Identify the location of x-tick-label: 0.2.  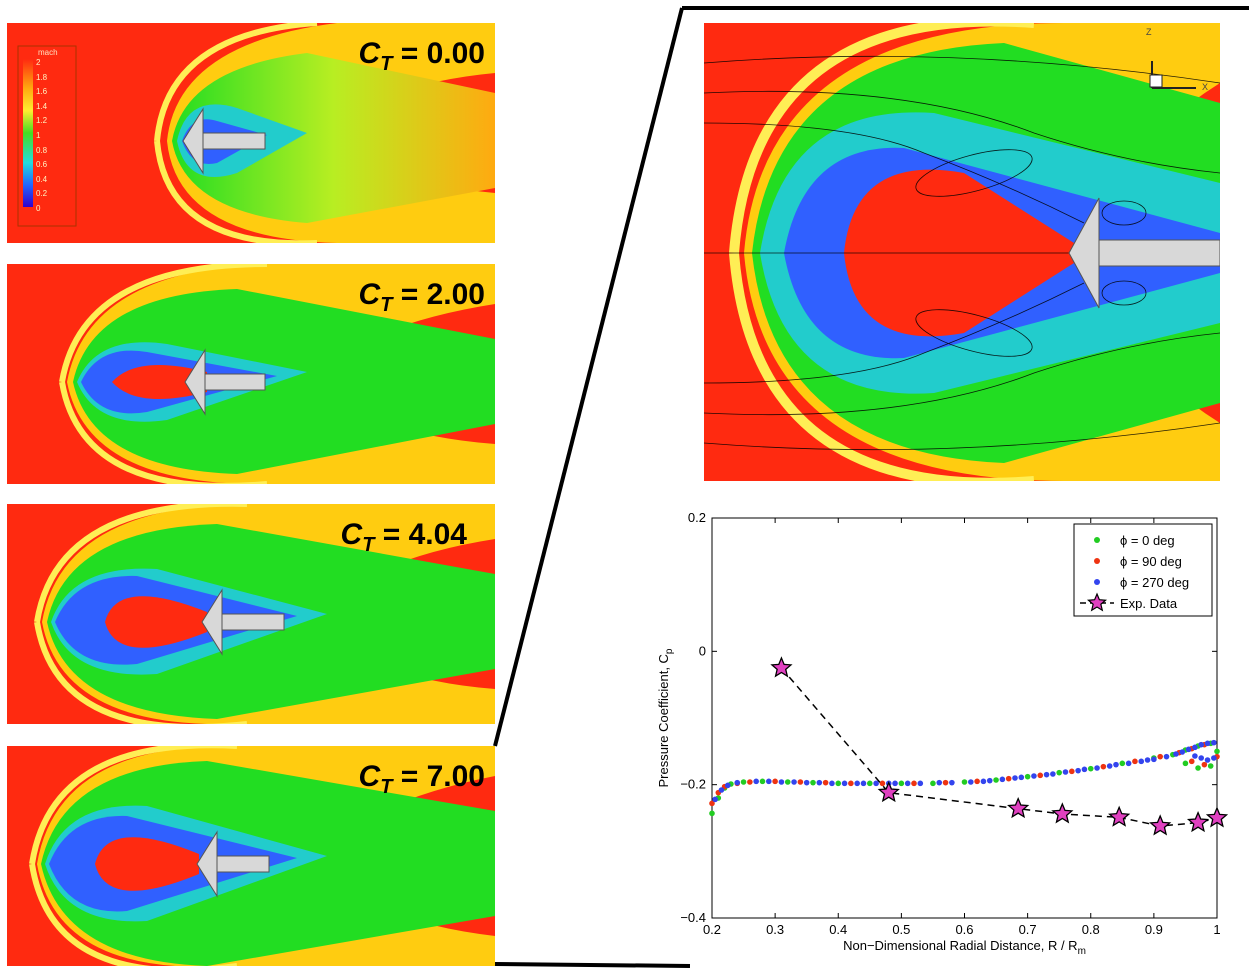
(712, 929).